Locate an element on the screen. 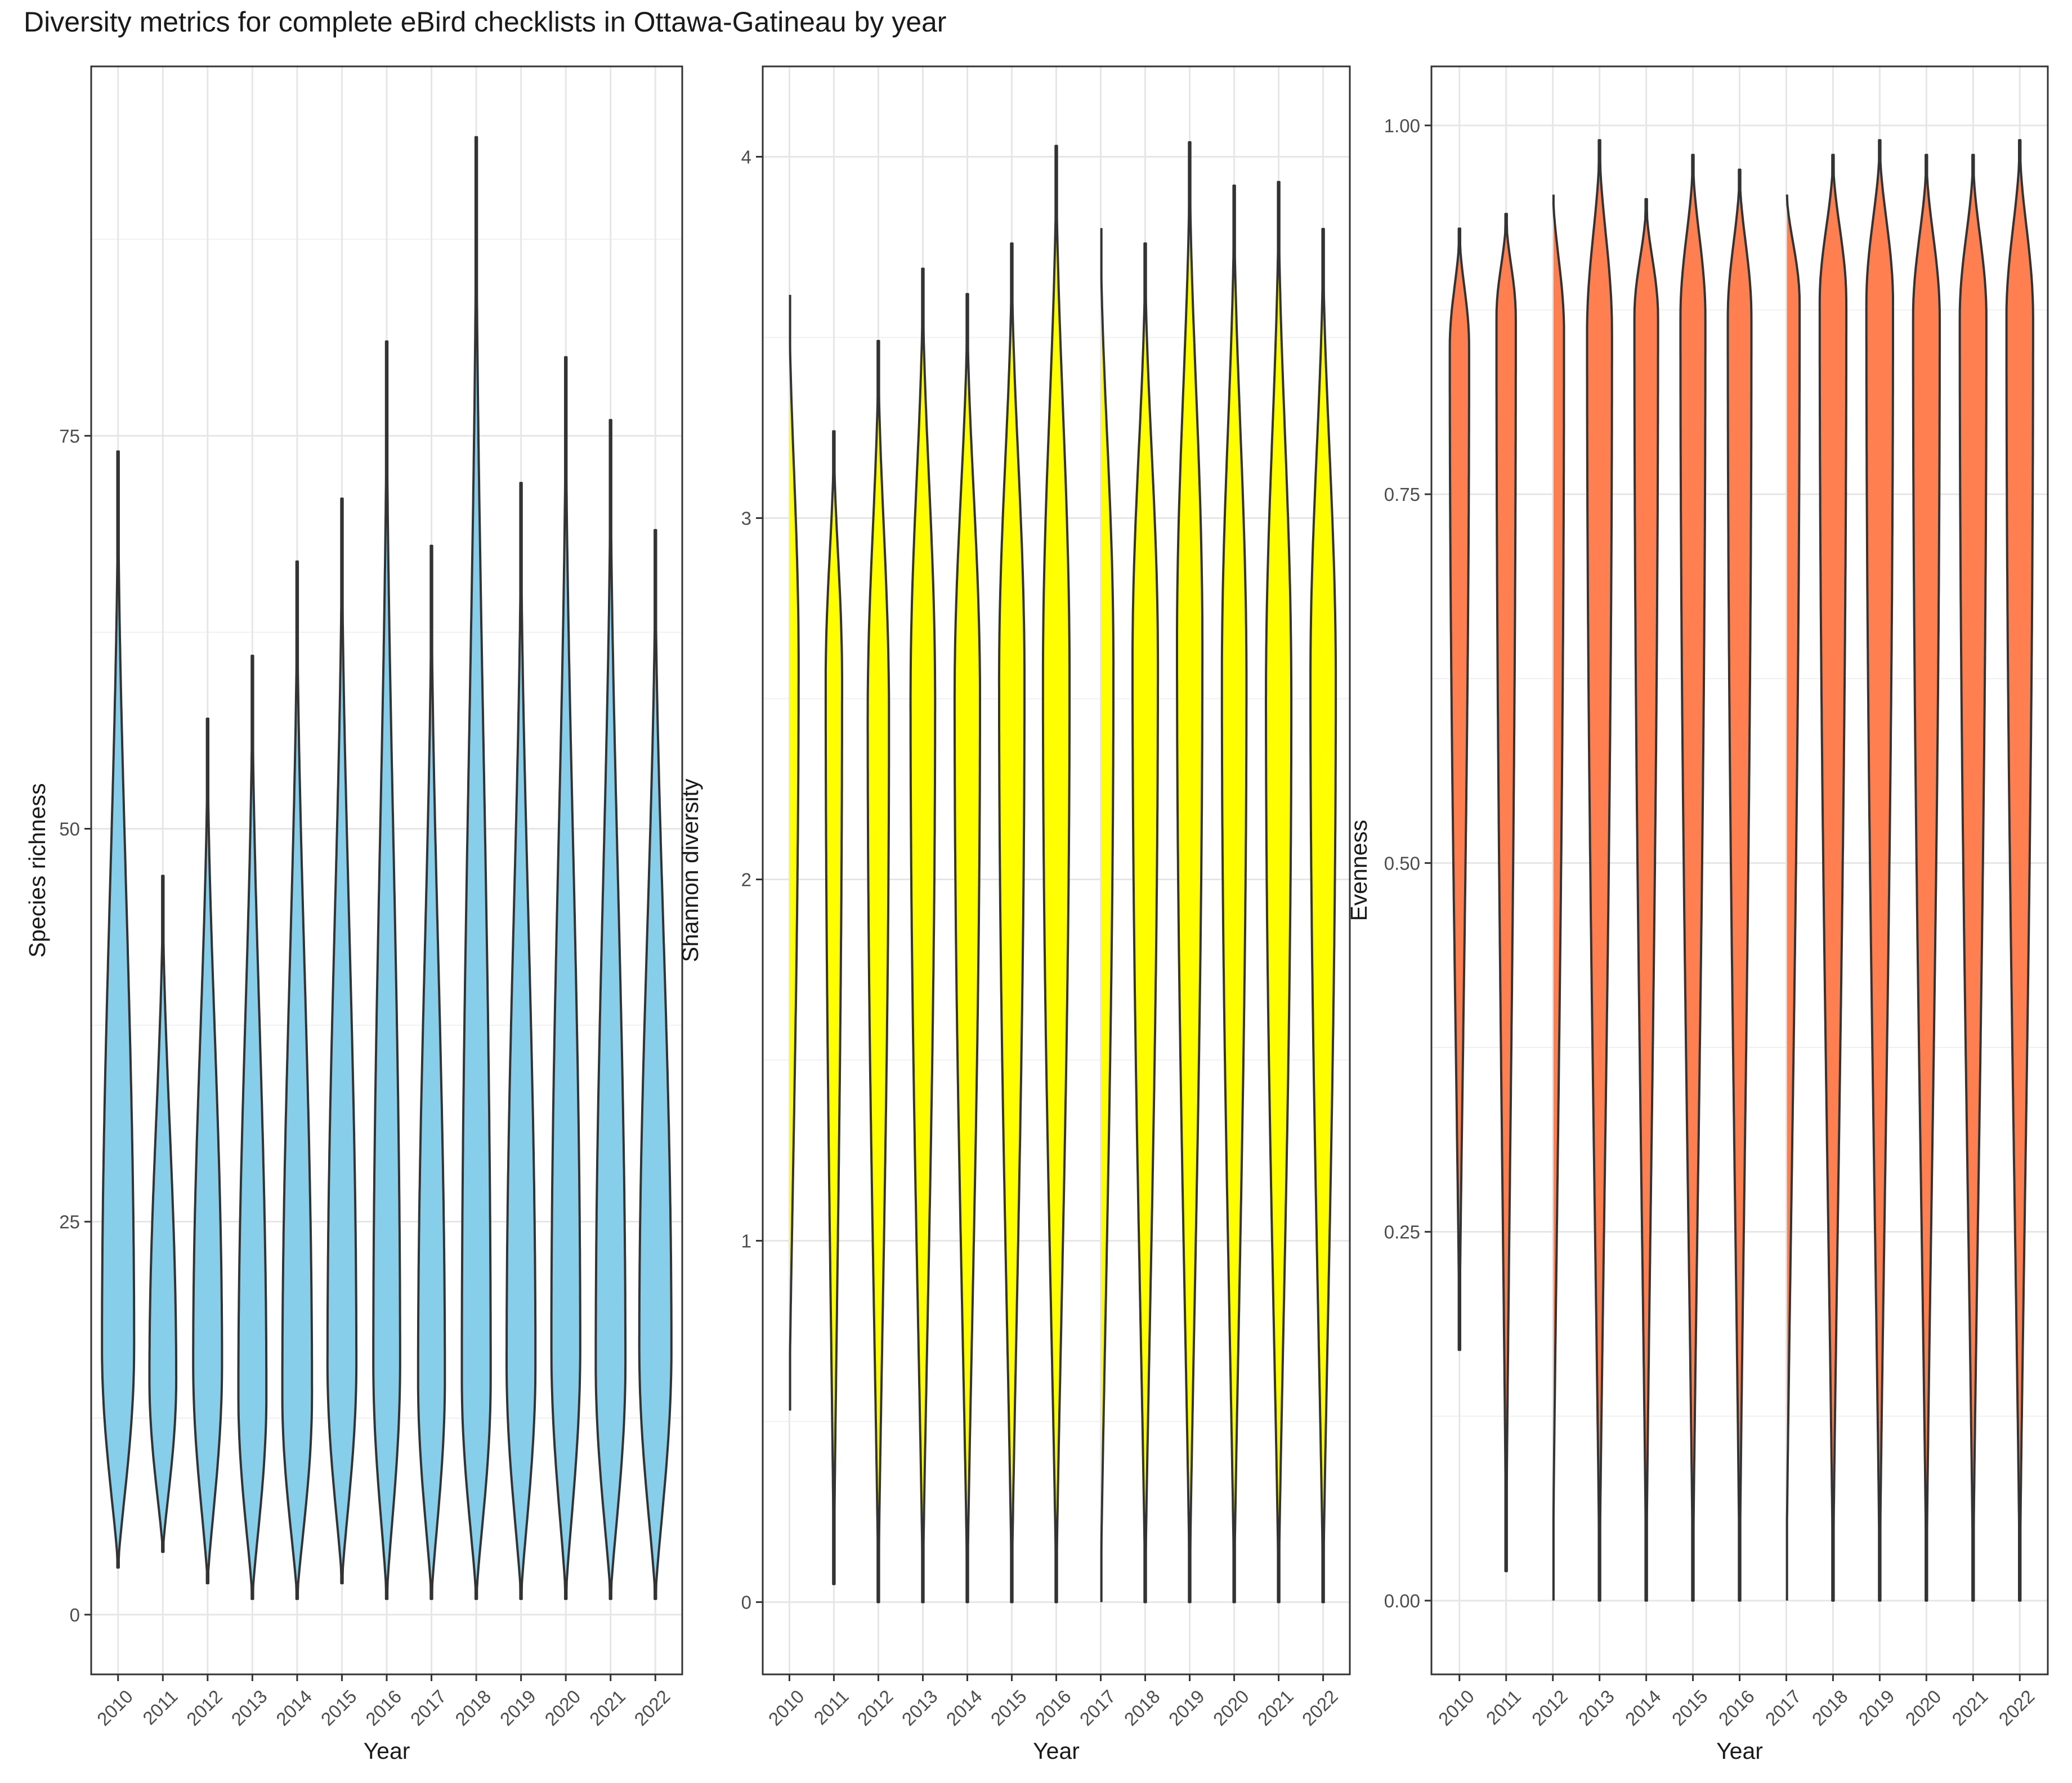 This screenshot has height=1783, width=2072. y-tick-label: 0.25 is located at coordinates (1402, 1232).